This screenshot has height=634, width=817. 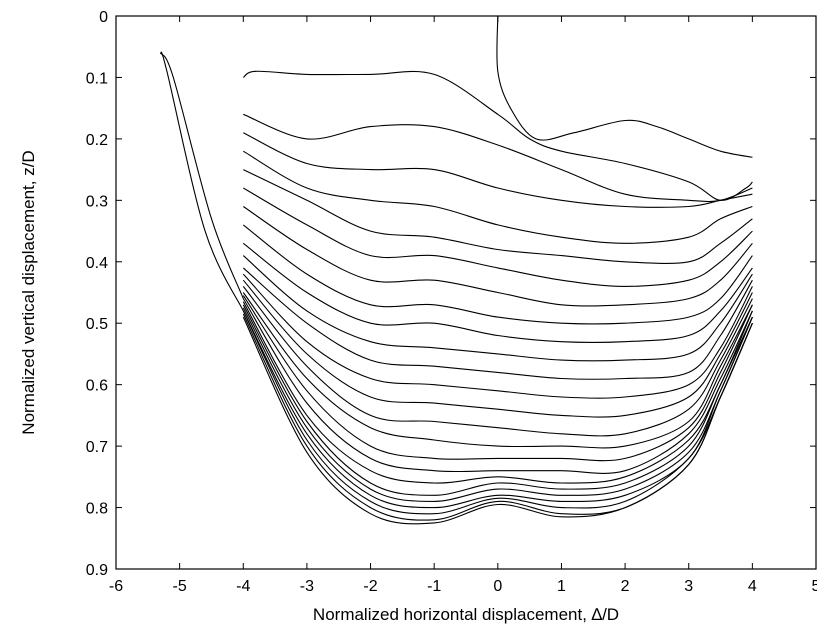 I want to click on y-tick-label: 0.2, so click(x=97, y=140).